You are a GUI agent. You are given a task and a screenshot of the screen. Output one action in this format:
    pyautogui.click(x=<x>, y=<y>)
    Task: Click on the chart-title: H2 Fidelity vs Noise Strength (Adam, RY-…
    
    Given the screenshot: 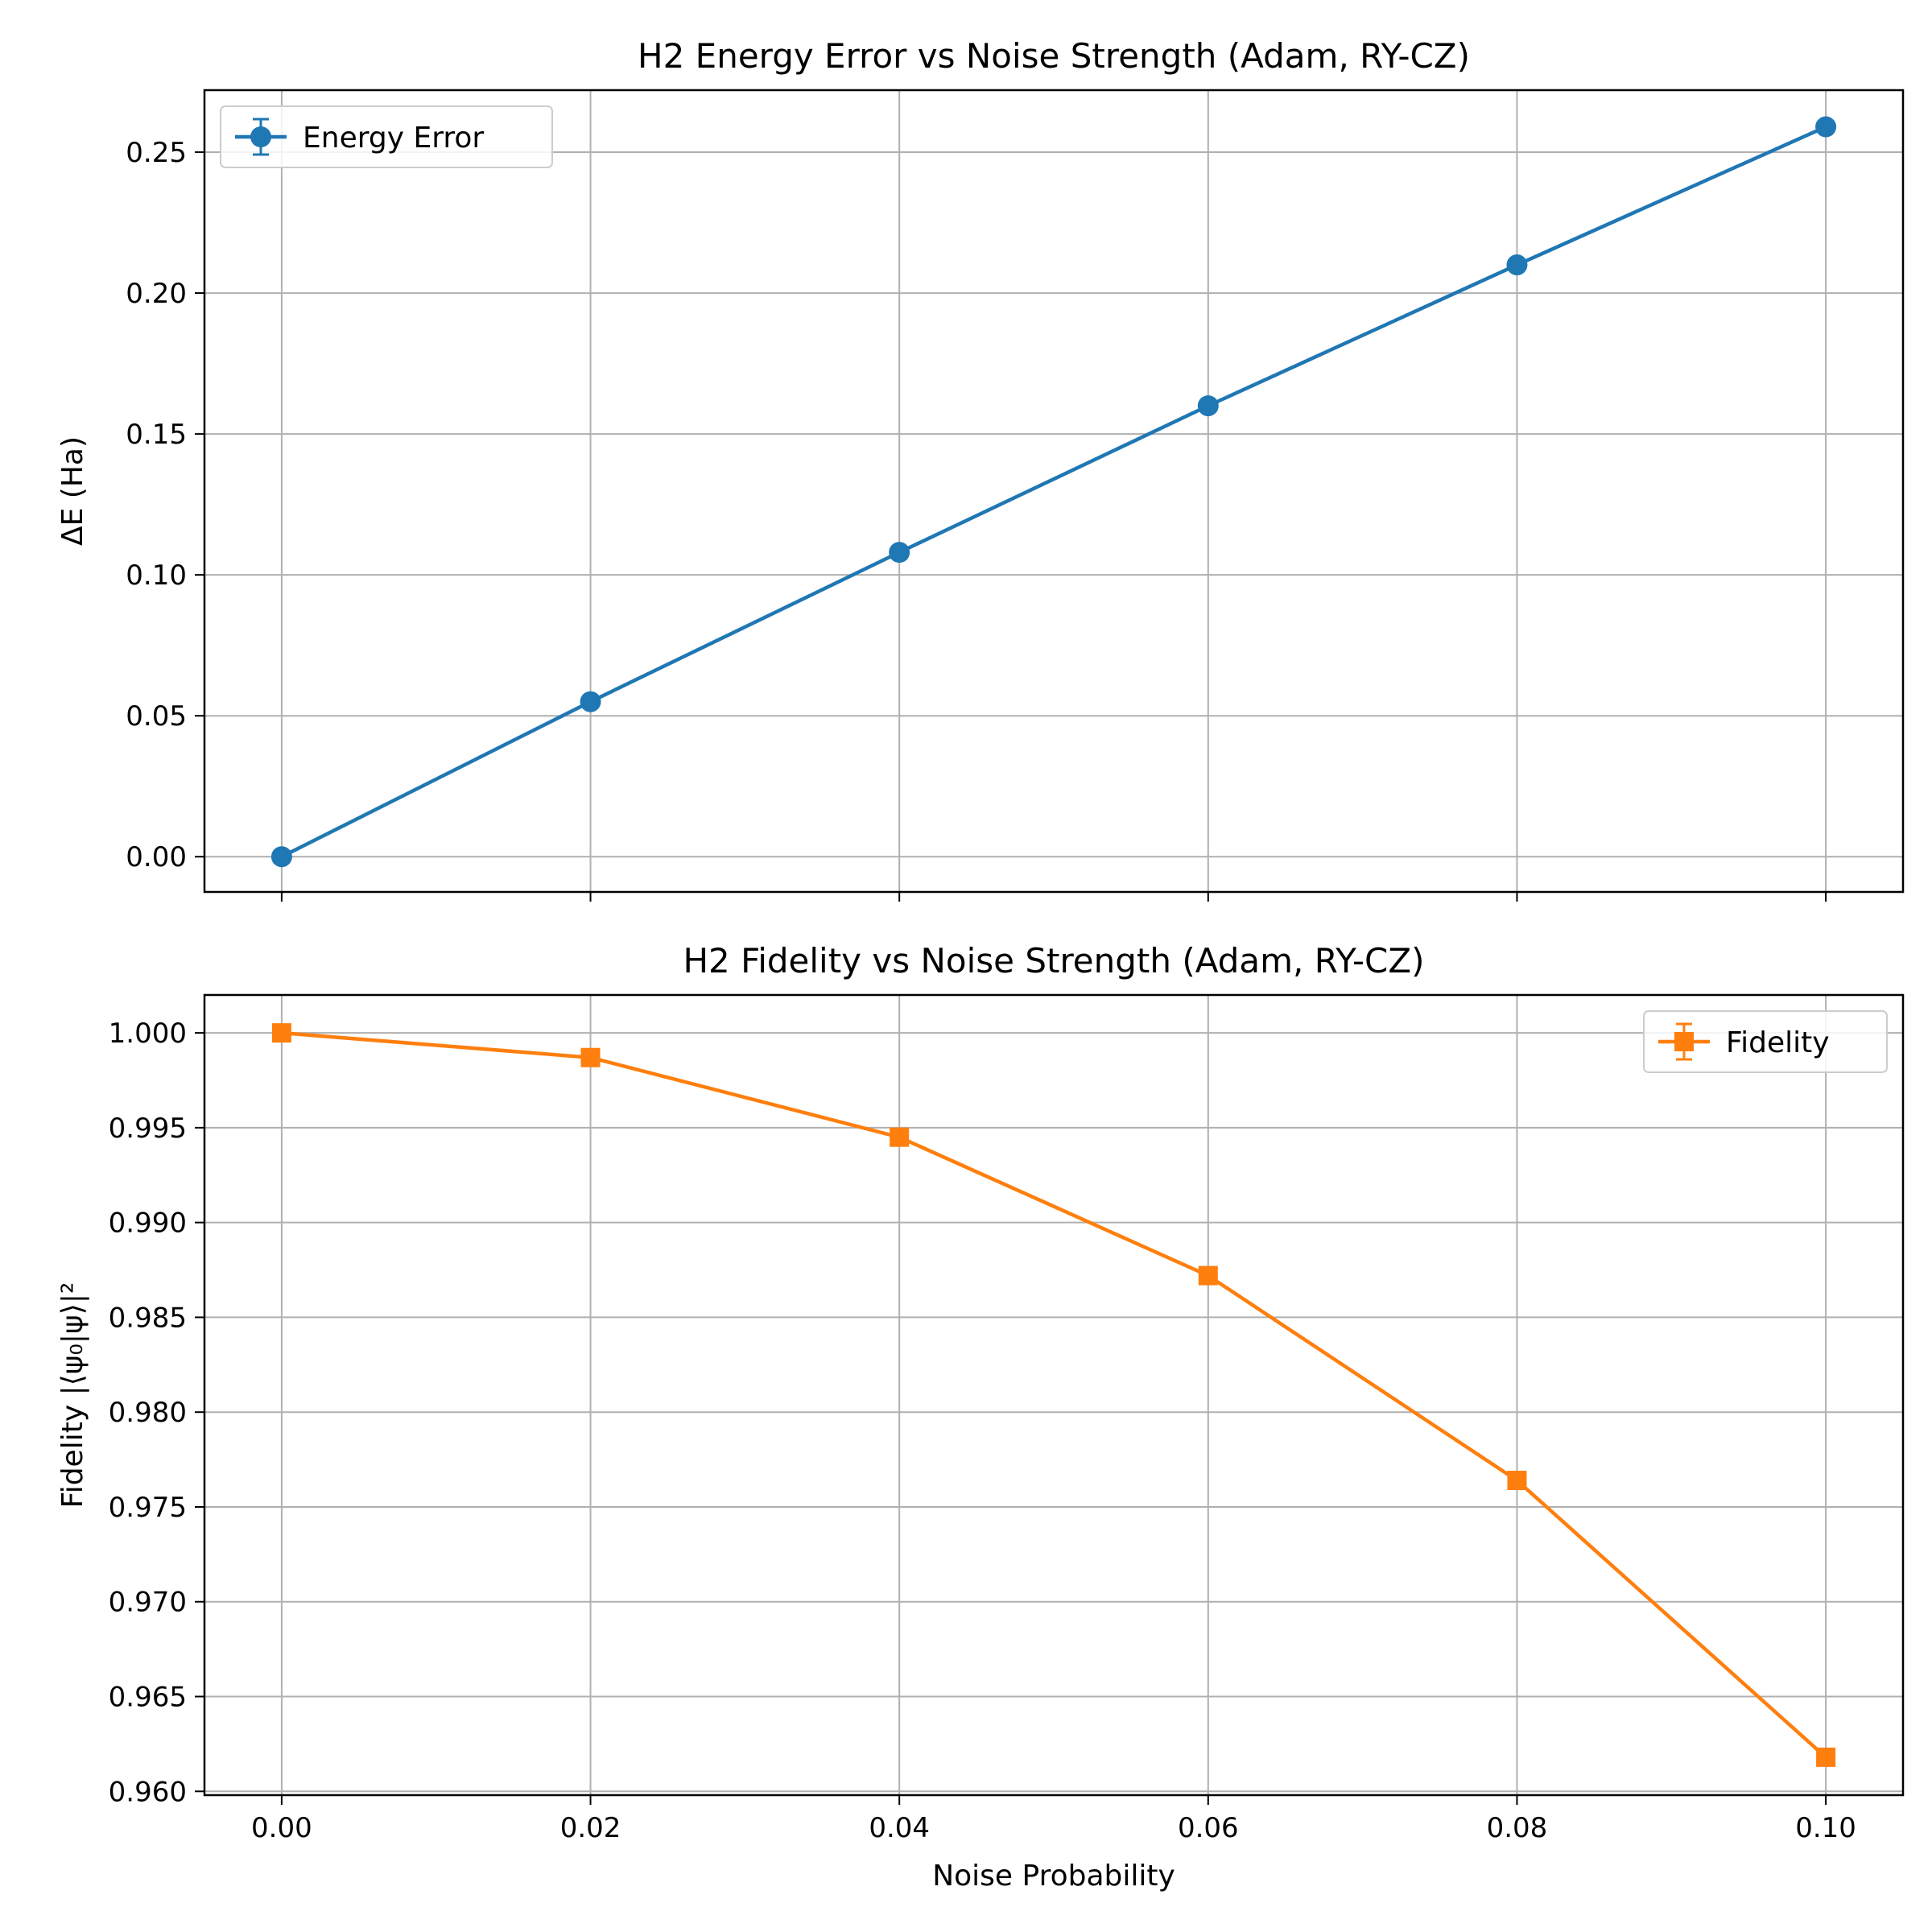 What is the action you would take?
    pyautogui.click(x=1053, y=960)
    